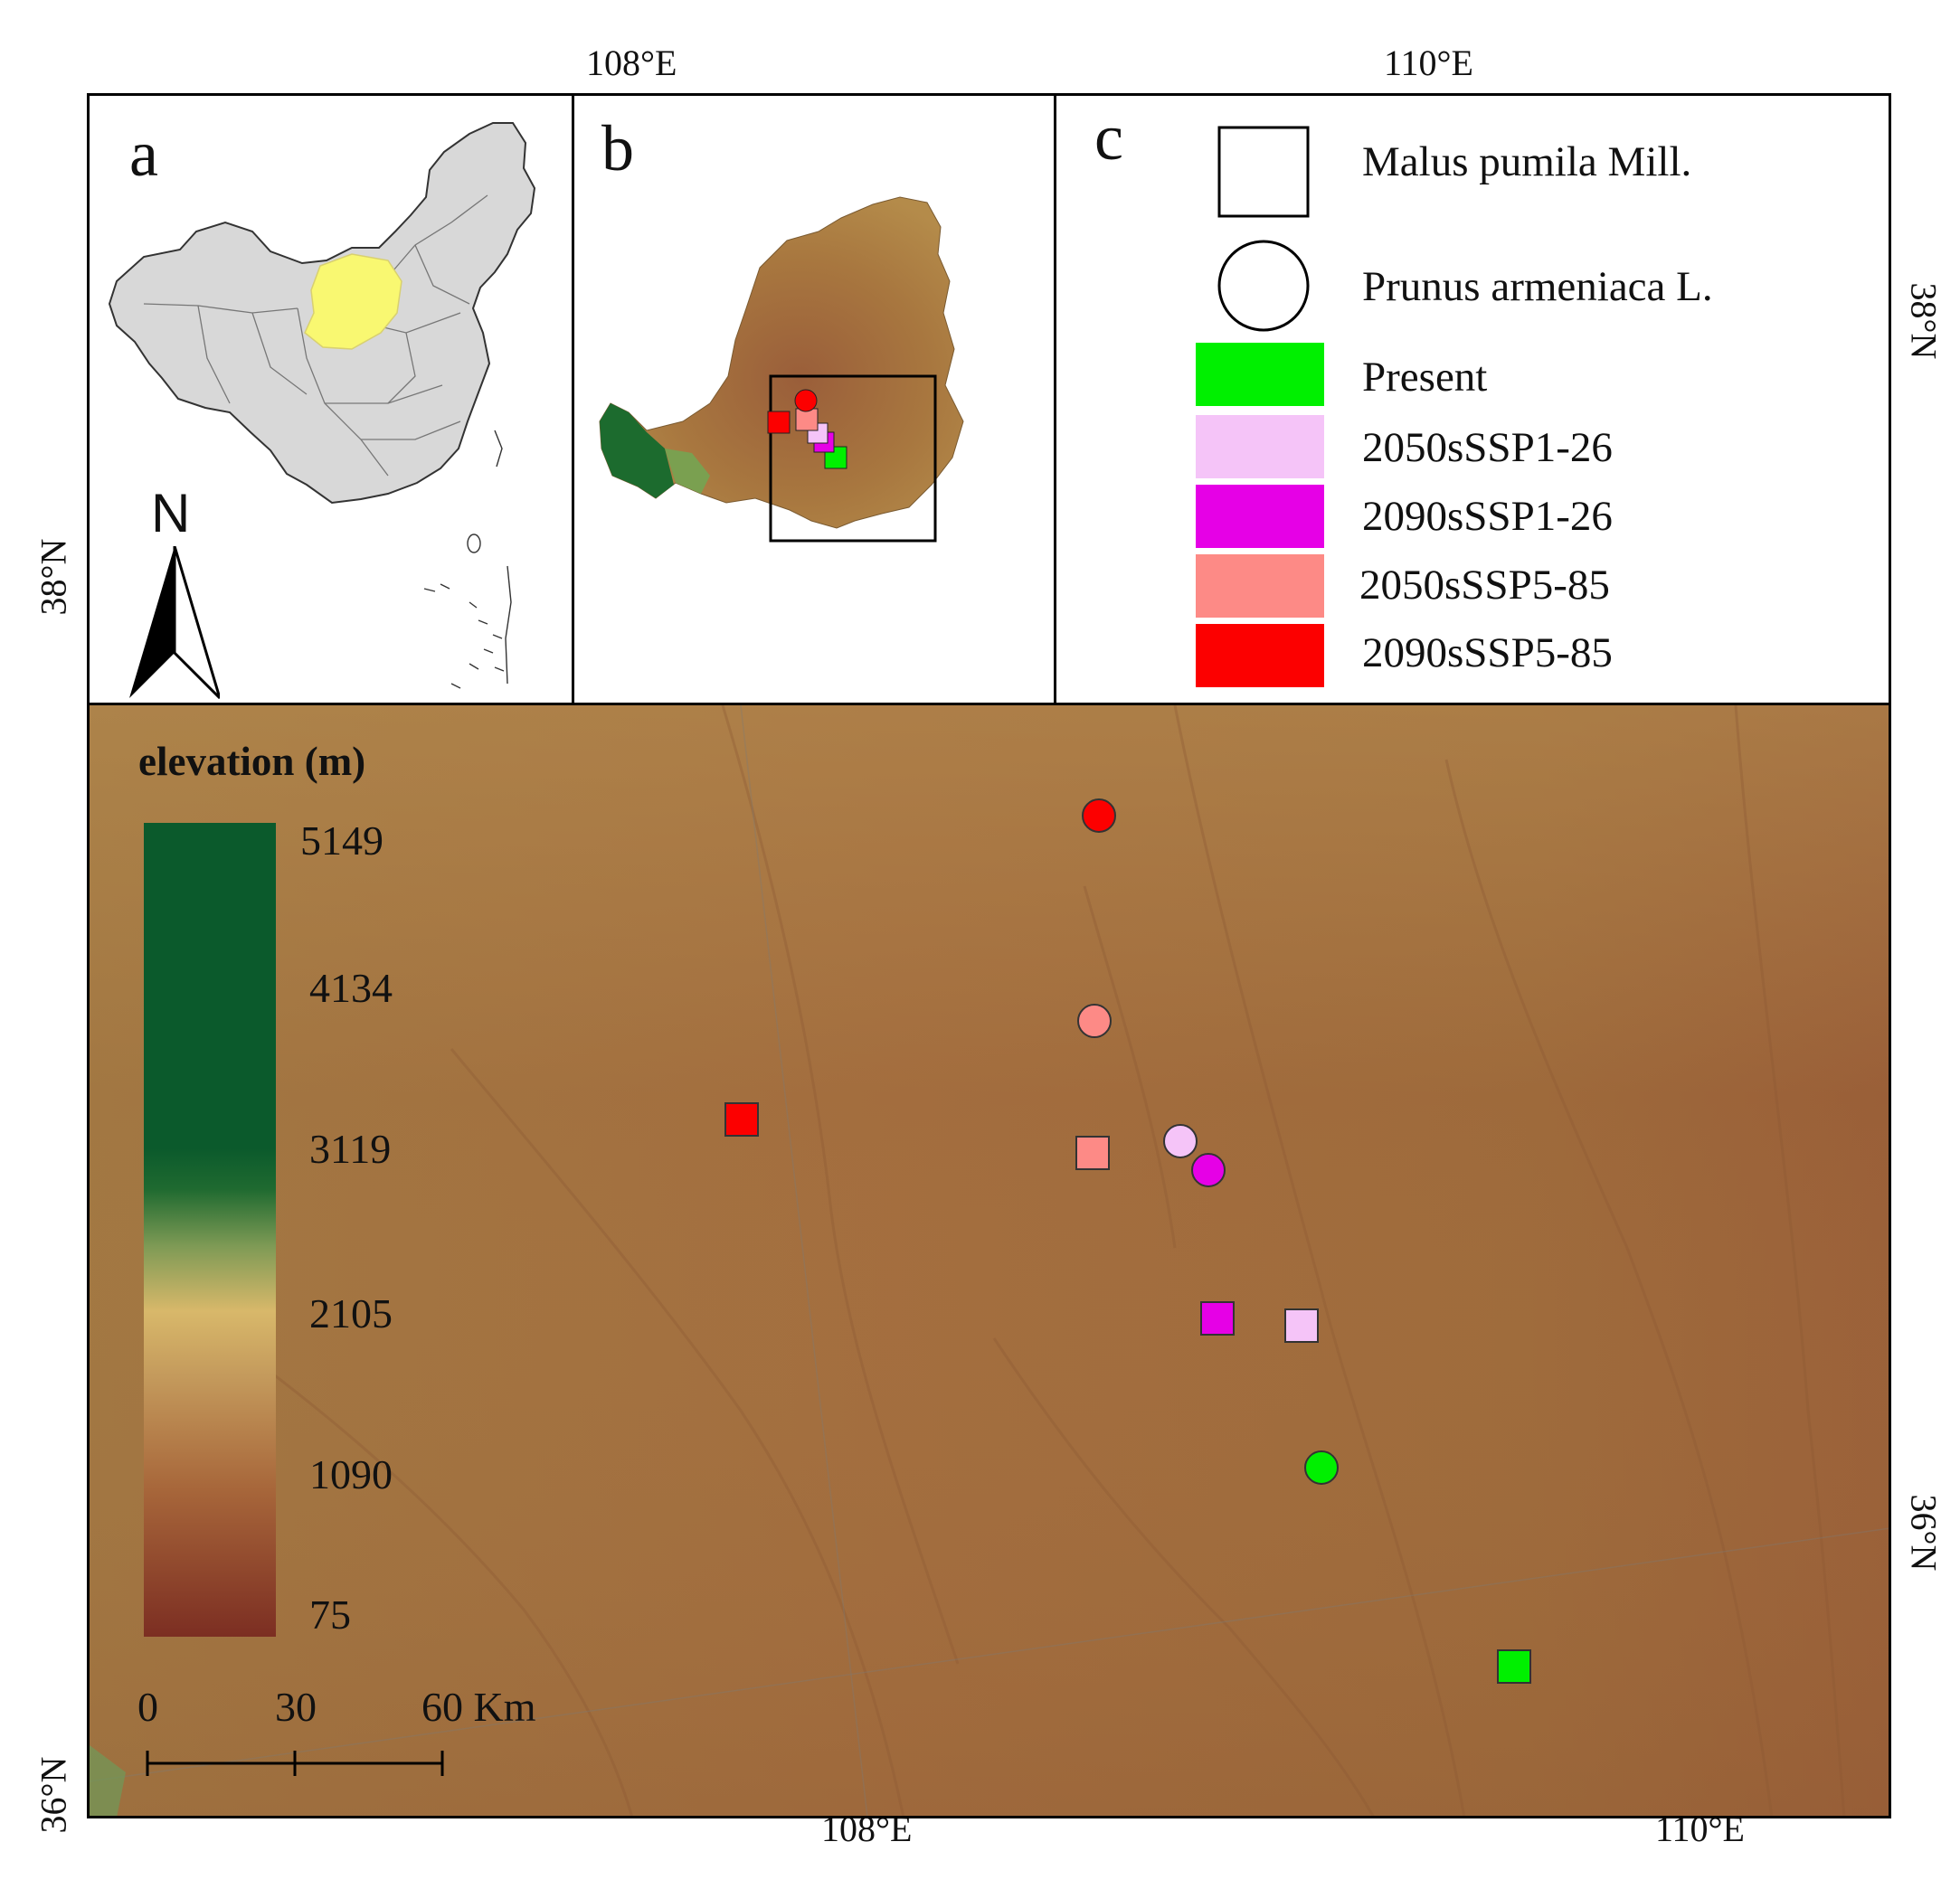  Describe the element at coordinates (1180, 1141) in the screenshot. I see `prunus-2050-ssp126-point` at that location.